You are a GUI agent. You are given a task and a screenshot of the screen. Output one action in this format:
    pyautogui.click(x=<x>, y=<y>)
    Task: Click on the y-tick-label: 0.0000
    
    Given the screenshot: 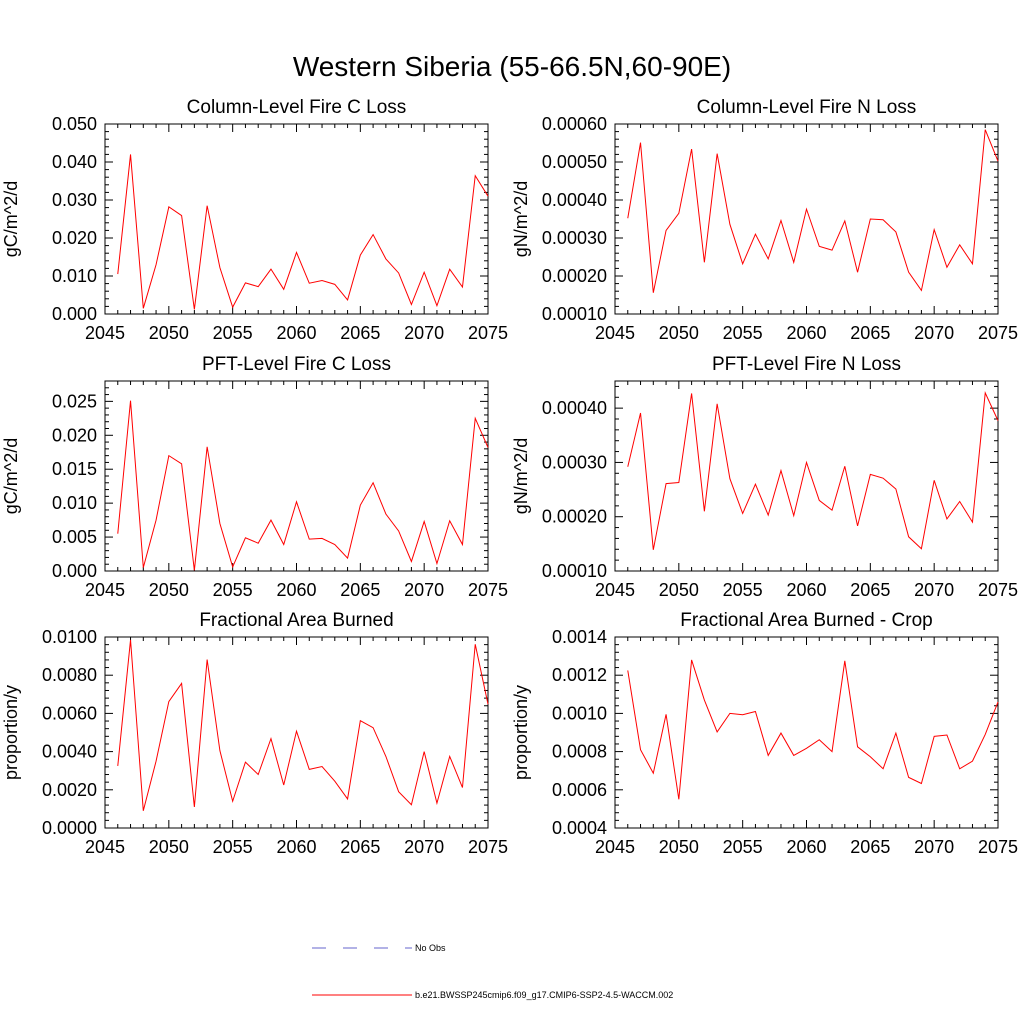 What is the action you would take?
    pyautogui.click(x=69, y=828)
    